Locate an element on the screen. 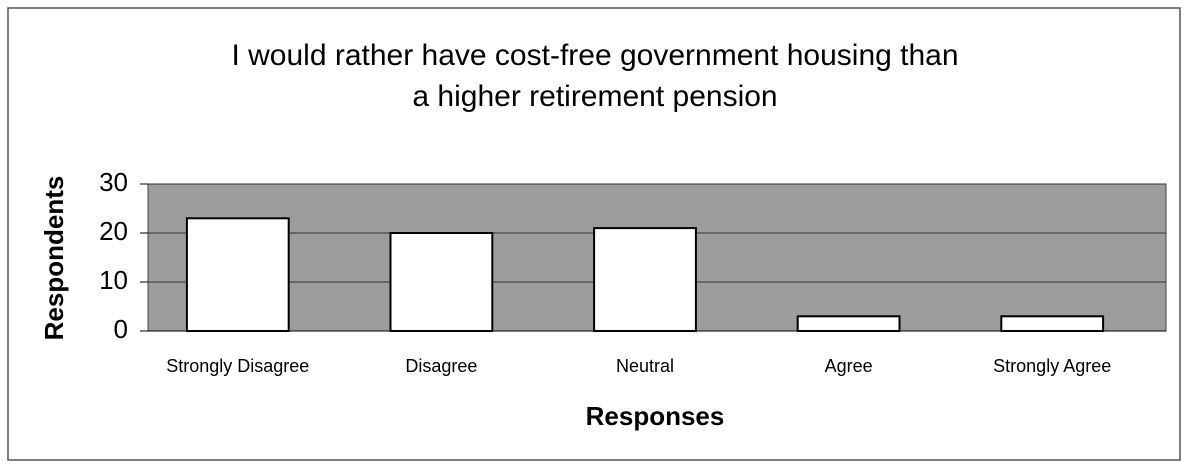 The image size is (1188, 466). x-tick-label: Strongly Agree is located at coordinates (1052, 366).